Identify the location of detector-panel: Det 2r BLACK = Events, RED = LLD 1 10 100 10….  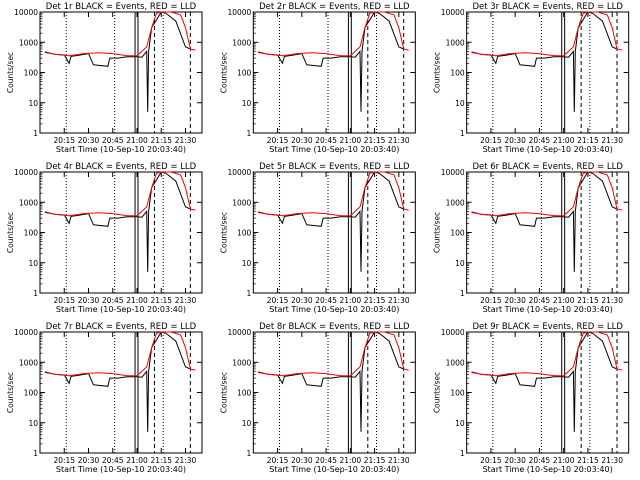
(317, 78).